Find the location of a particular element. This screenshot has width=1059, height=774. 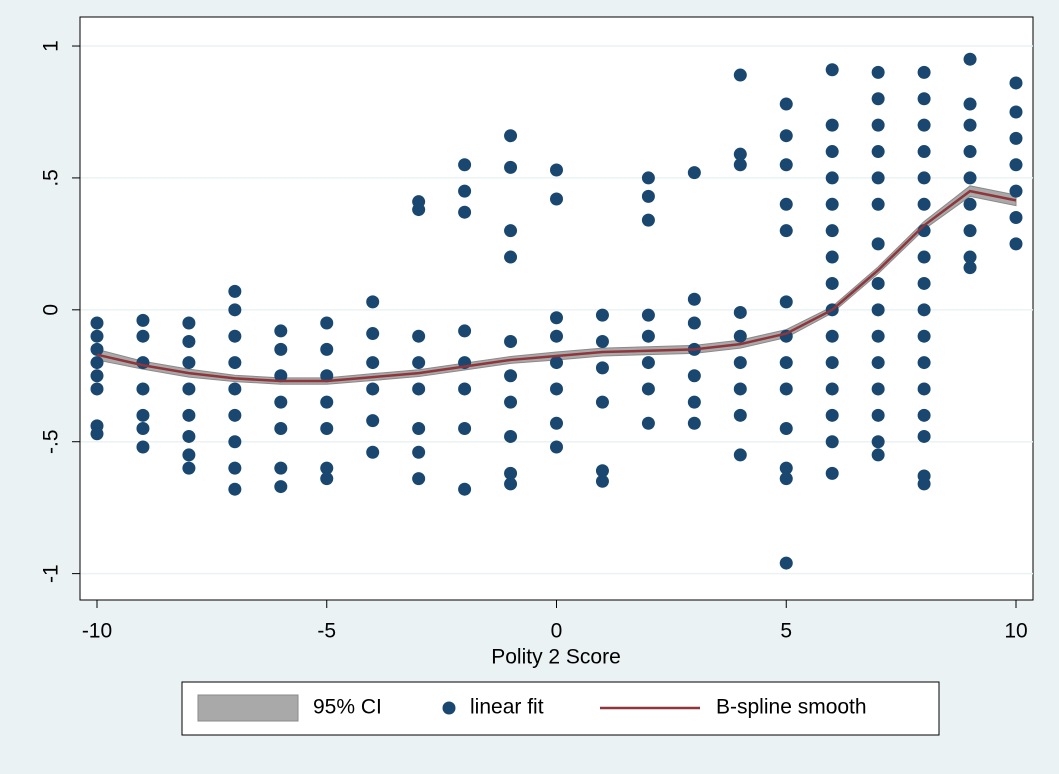

x-tick-label: 10 is located at coordinates (1015, 631).